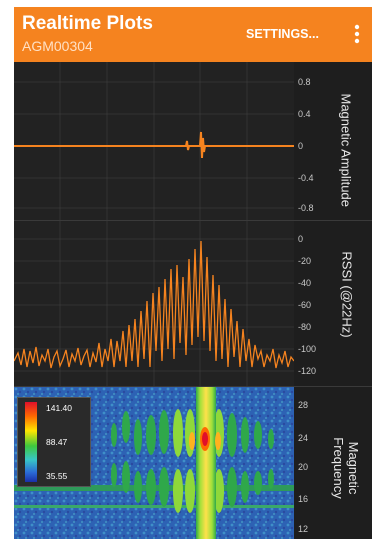 The image size is (385, 544). What do you see at coordinates (305, 305) in the screenshot?
I see `y-tick: -60` at bounding box center [305, 305].